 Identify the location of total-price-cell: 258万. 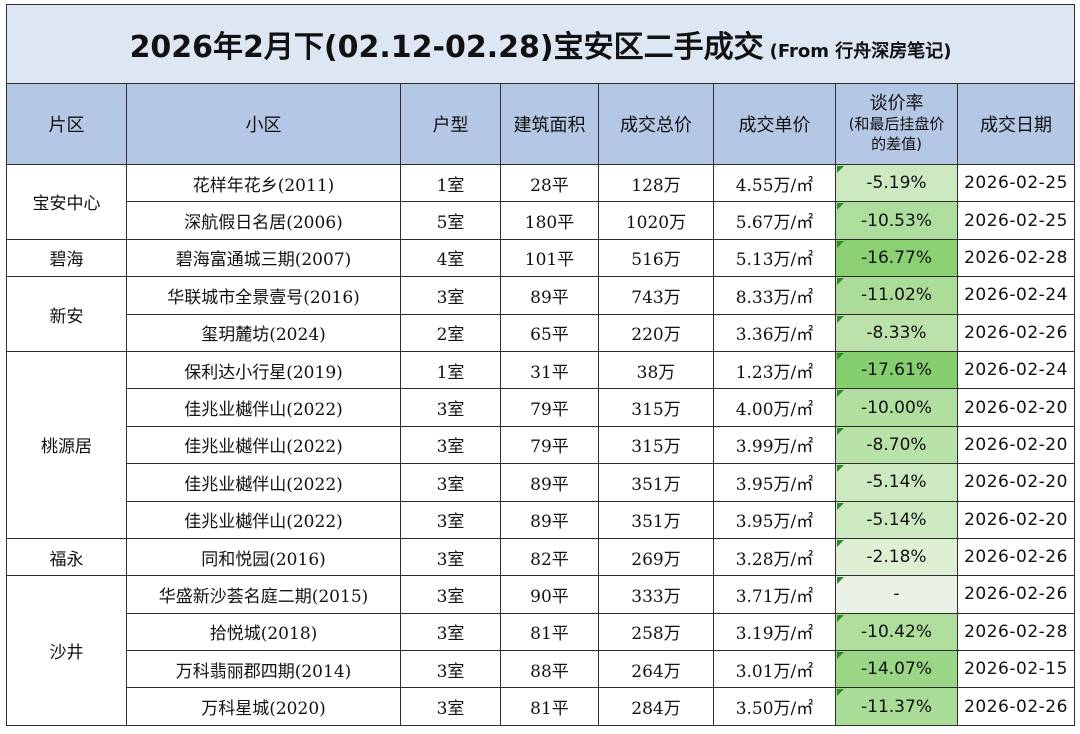
(656, 632).